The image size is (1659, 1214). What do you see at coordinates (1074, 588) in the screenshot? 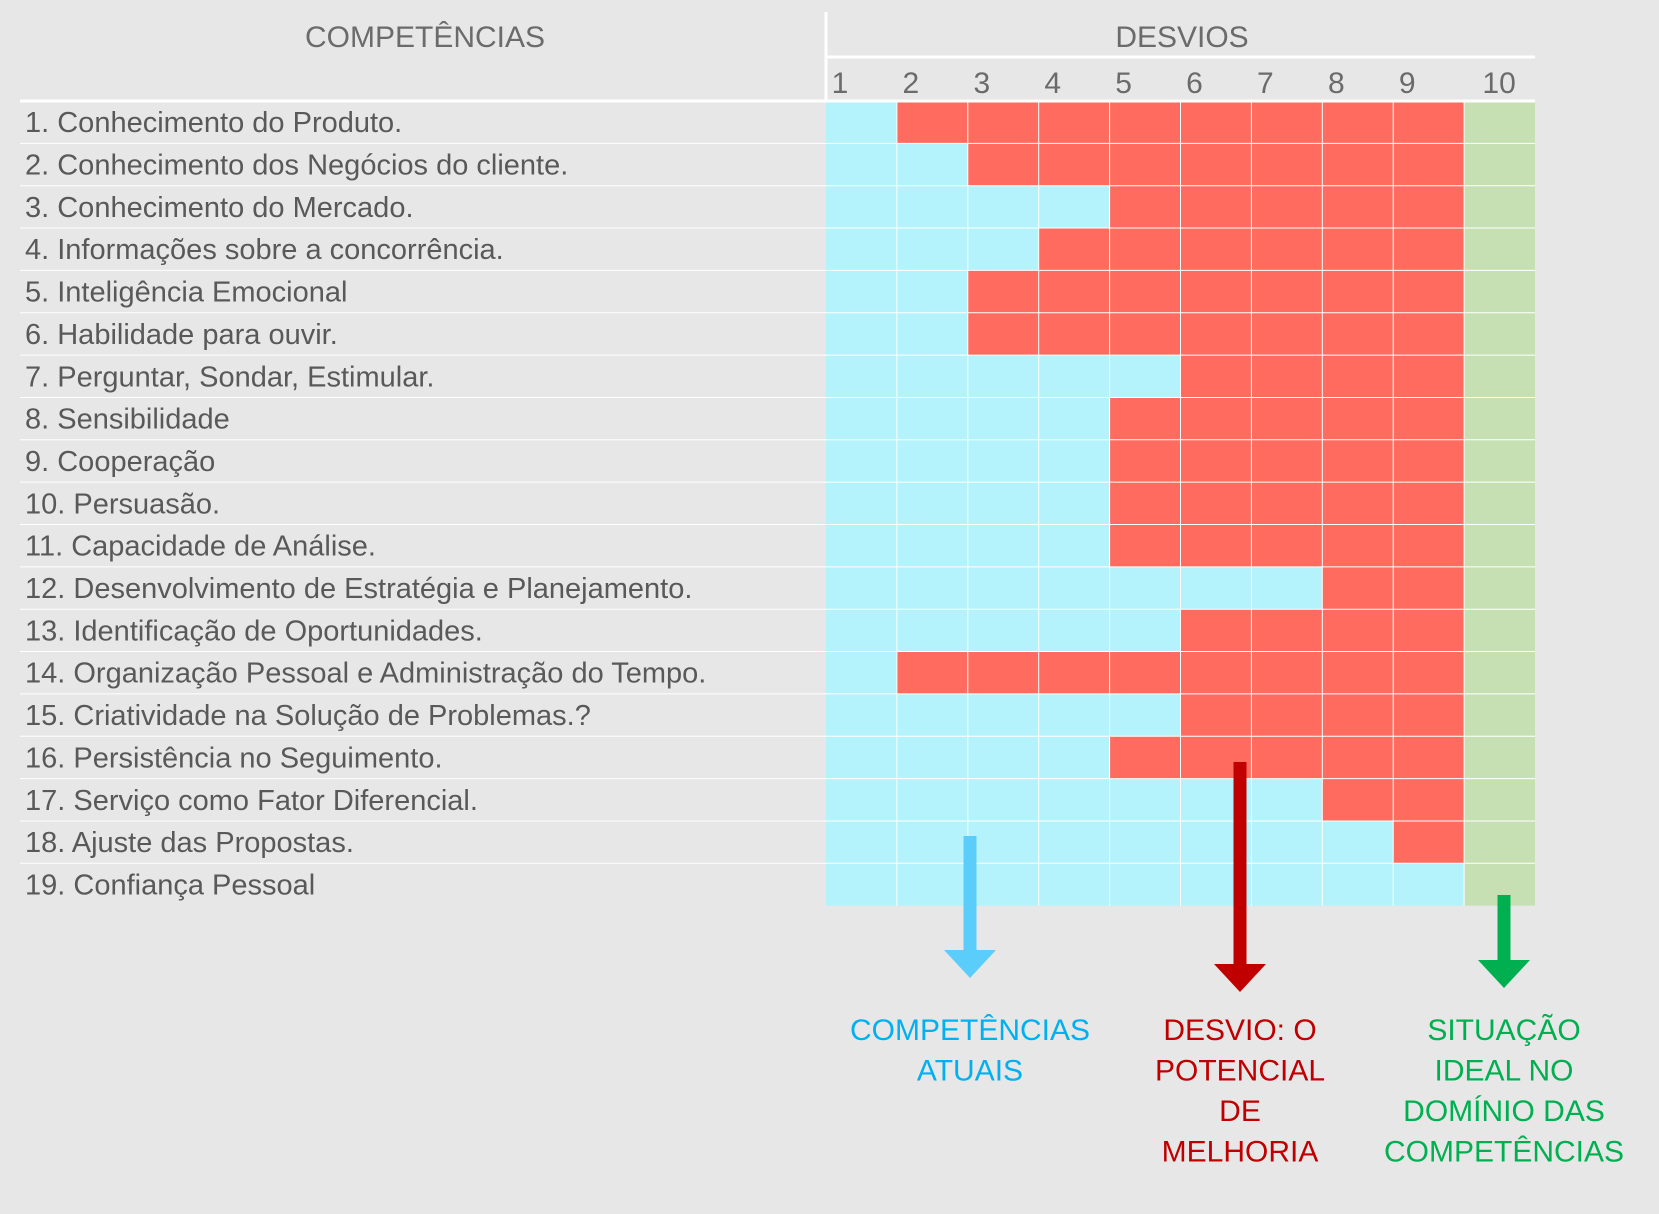
I see `cell-current-r12-c4` at bounding box center [1074, 588].